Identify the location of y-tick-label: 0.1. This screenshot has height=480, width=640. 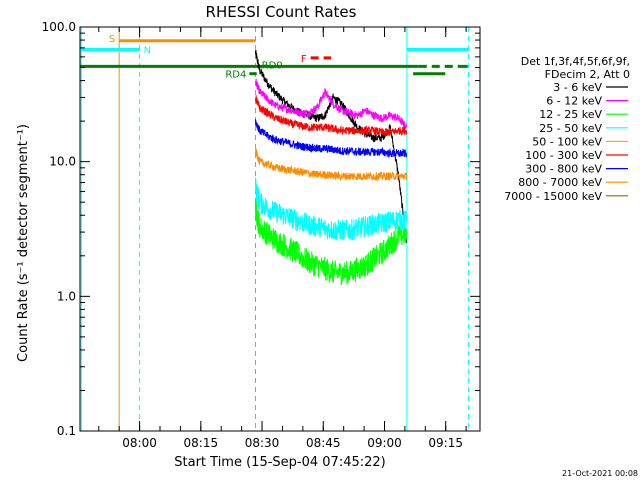
(66, 431).